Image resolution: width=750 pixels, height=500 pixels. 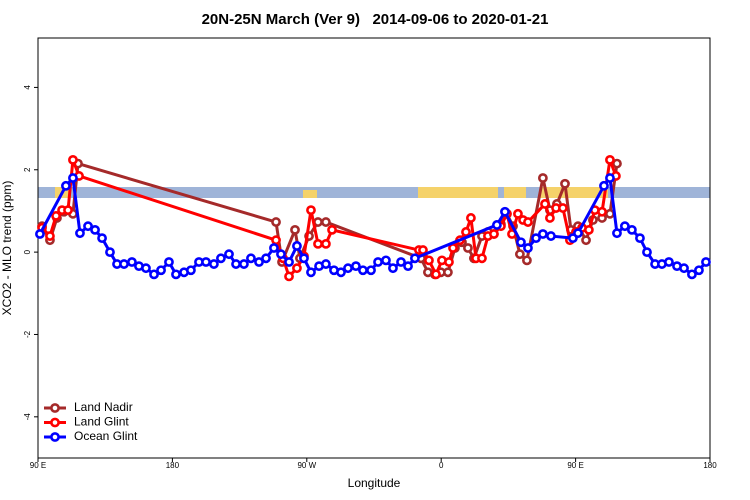 I want to click on x-tick-label: 0, so click(x=441, y=465).